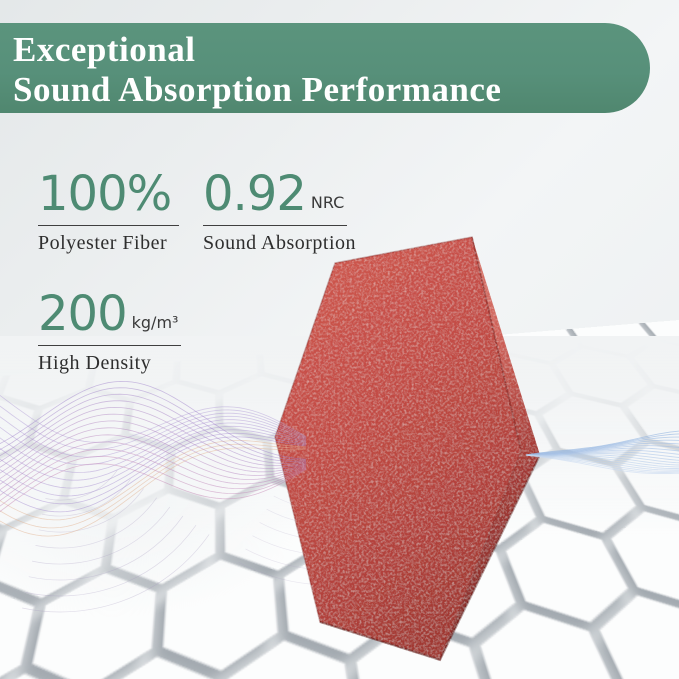  I want to click on stat-value: 100%, so click(105, 194).